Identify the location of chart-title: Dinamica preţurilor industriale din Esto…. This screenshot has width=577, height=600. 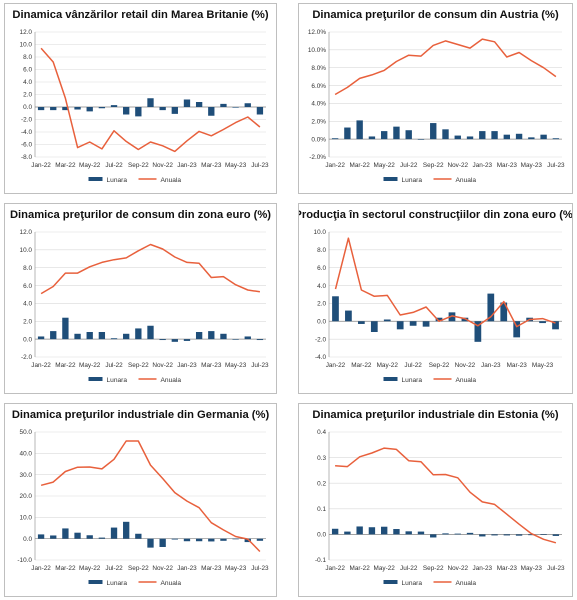
(435, 415).